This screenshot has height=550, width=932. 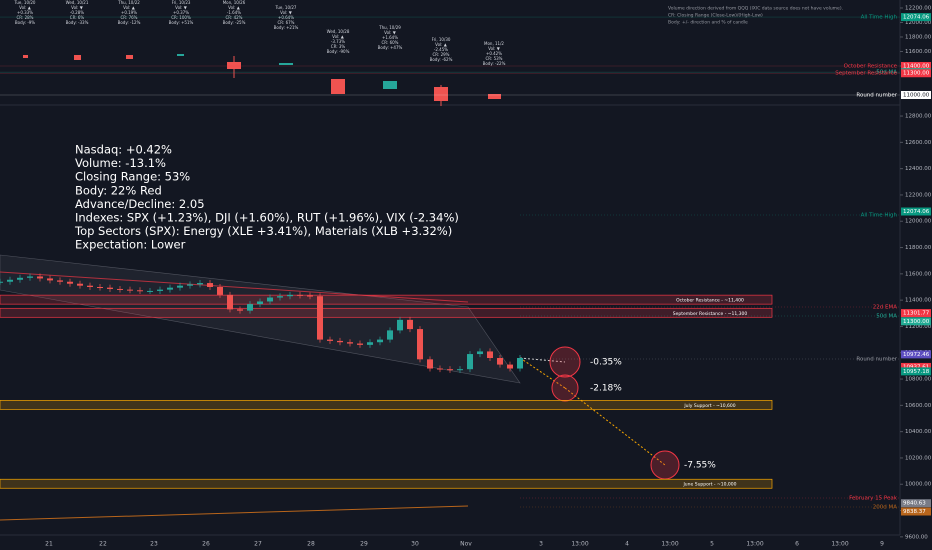 What do you see at coordinates (286, 27) in the screenshot?
I see `daily-summary: Body: +21%` at bounding box center [286, 27].